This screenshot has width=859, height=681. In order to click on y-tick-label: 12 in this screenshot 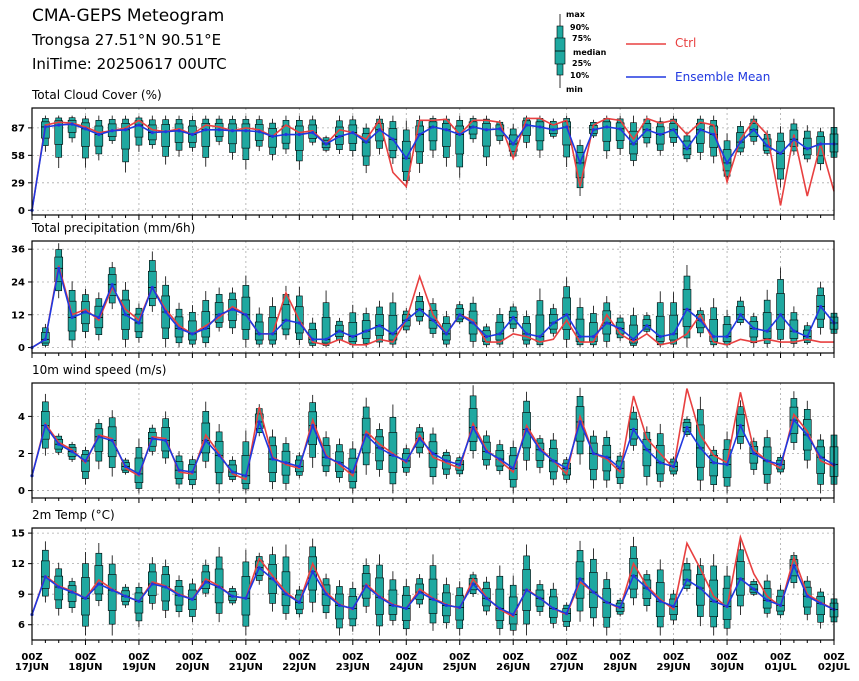, I will do `click(18, 315)`.